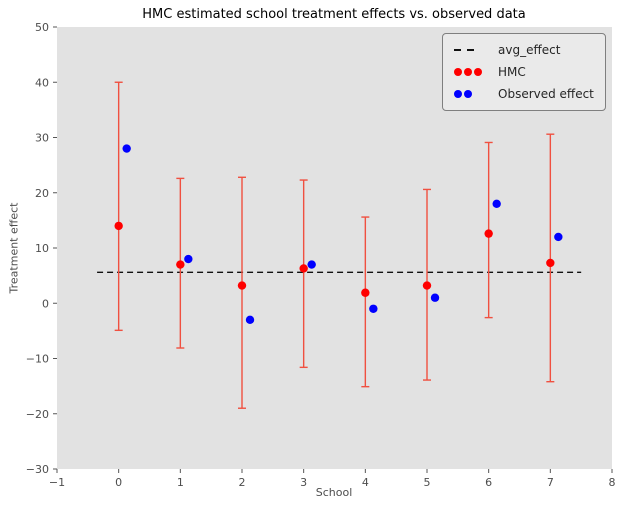 The image size is (627, 514). What do you see at coordinates (488, 482) in the screenshot?
I see `x-tick-label: 6` at bounding box center [488, 482].